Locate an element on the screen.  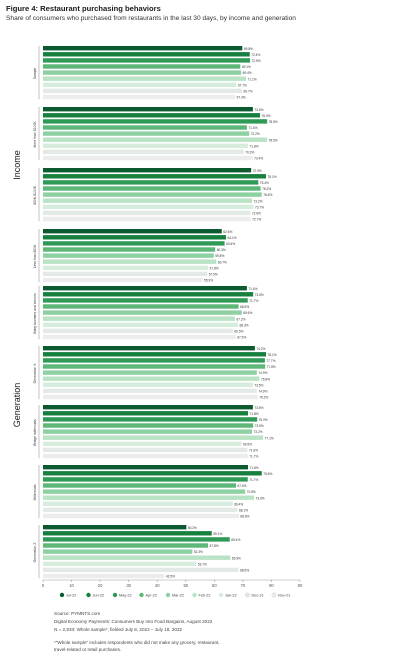
footer-note-line2: travel-related or retail purchases. is located at coordinates (88, 649).